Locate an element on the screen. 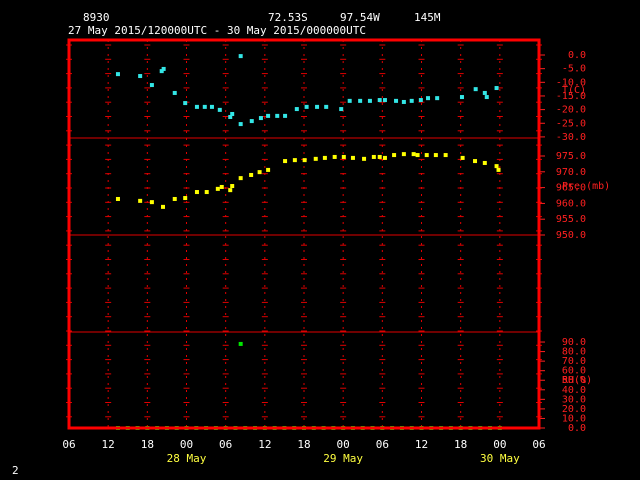  axis-label: RH(%) is located at coordinates (577, 380).